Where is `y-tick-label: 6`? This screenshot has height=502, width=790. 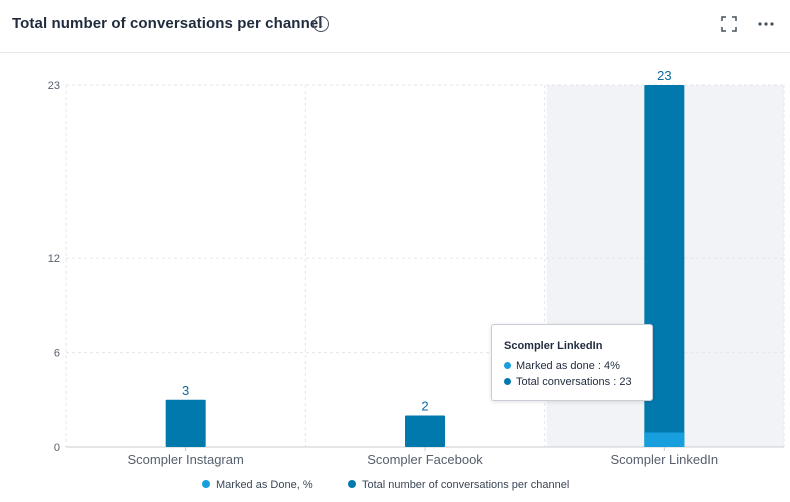 y-tick-label: 6 is located at coordinates (57, 354).